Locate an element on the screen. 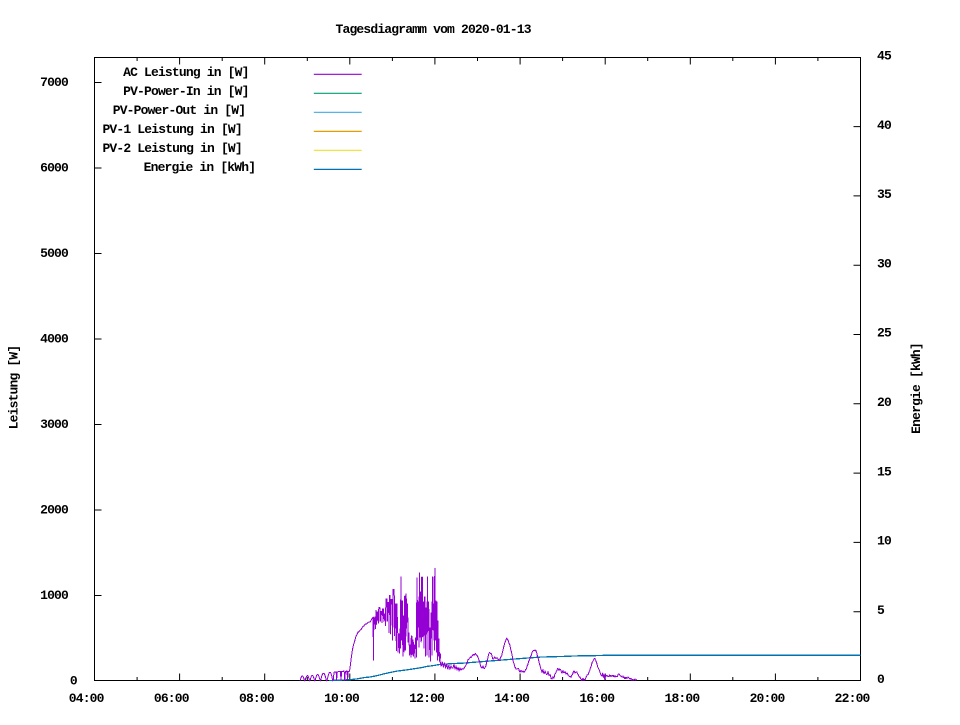 The width and height of the screenshot is (960, 725). svg-text: 30 is located at coordinates (884, 263).